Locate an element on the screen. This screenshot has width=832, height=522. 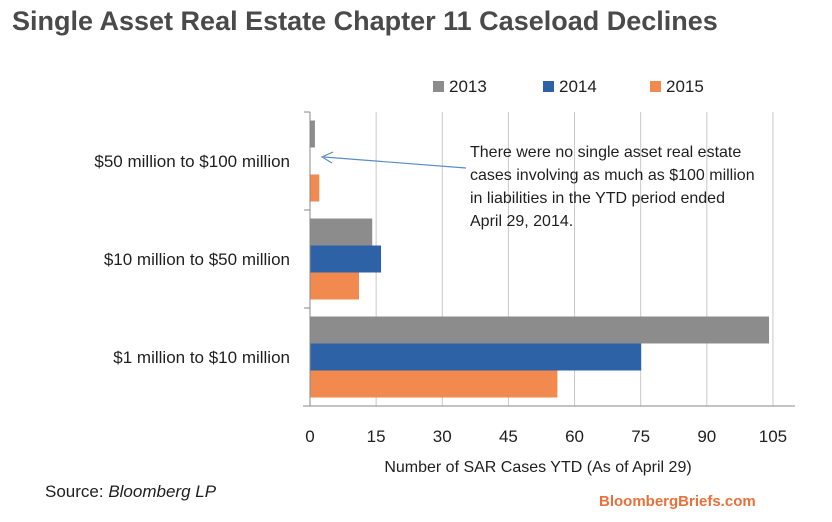
annotation-line-1: There were no single asset real estate is located at coordinates (605, 152).